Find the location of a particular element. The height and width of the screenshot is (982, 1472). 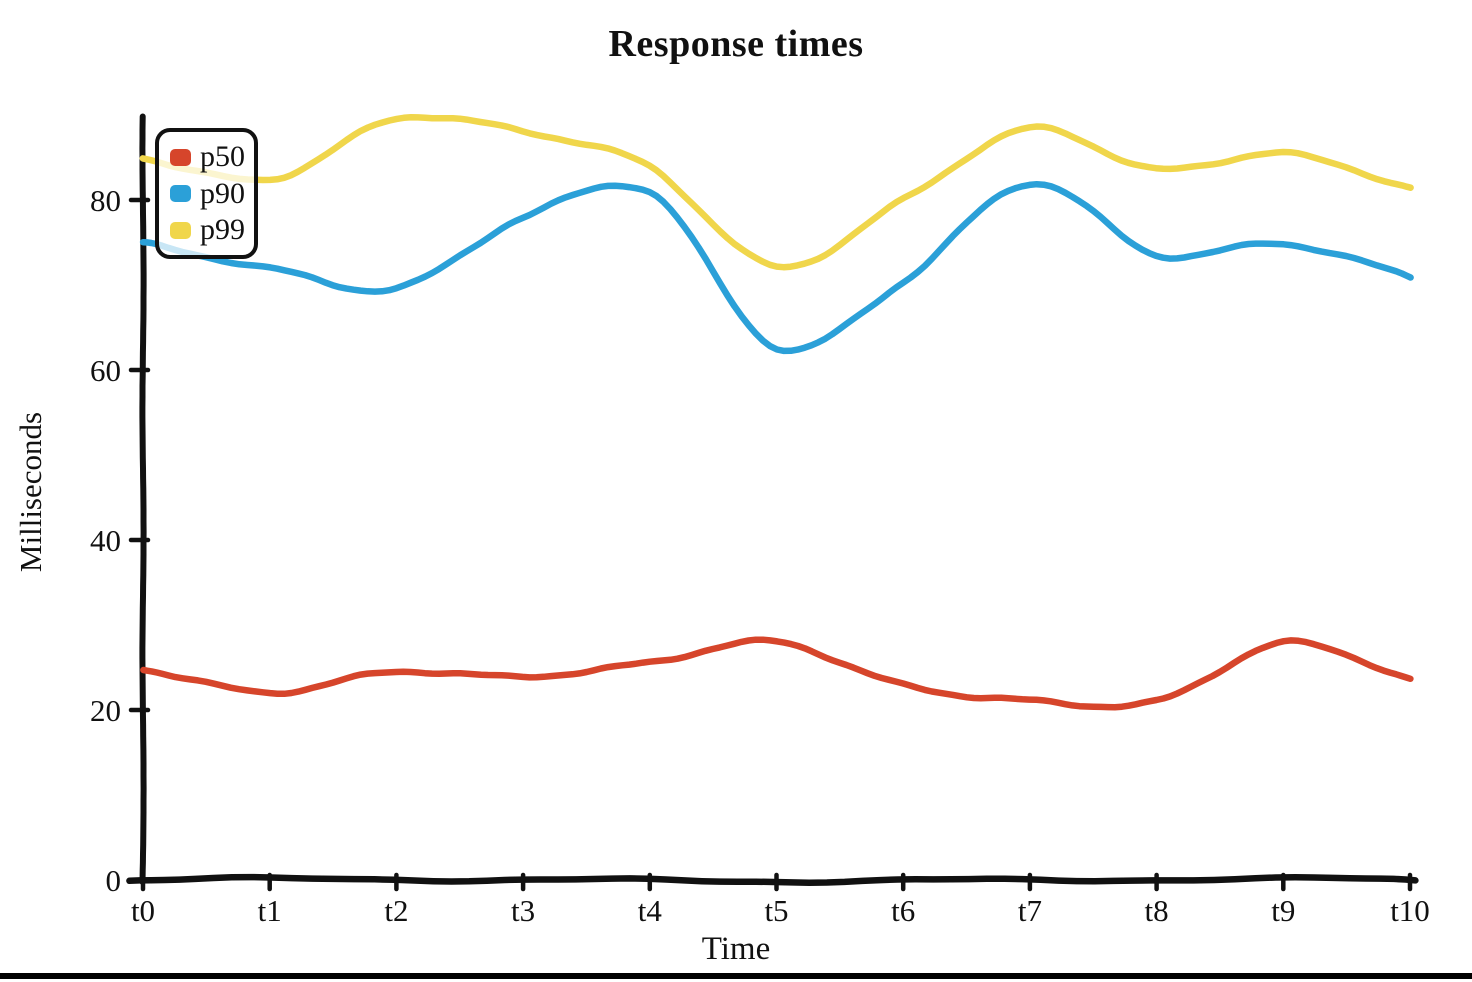

x-tick-label: t0 is located at coordinates (143, 910).